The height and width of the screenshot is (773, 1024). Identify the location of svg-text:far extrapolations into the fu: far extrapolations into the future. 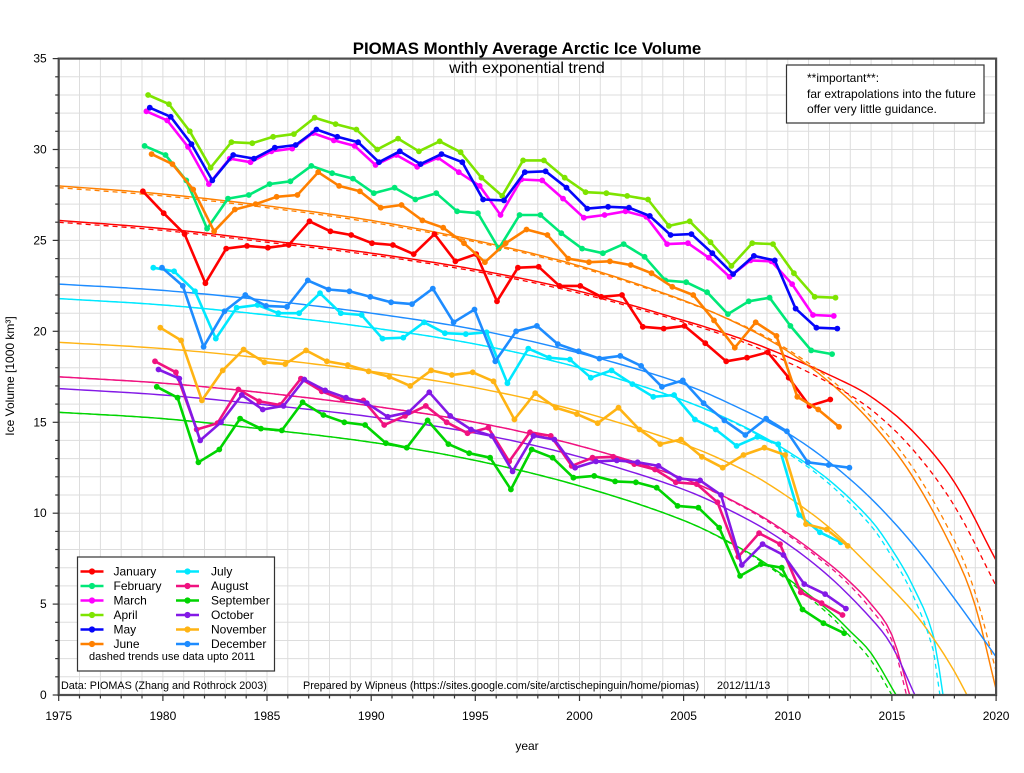
(891, 94).